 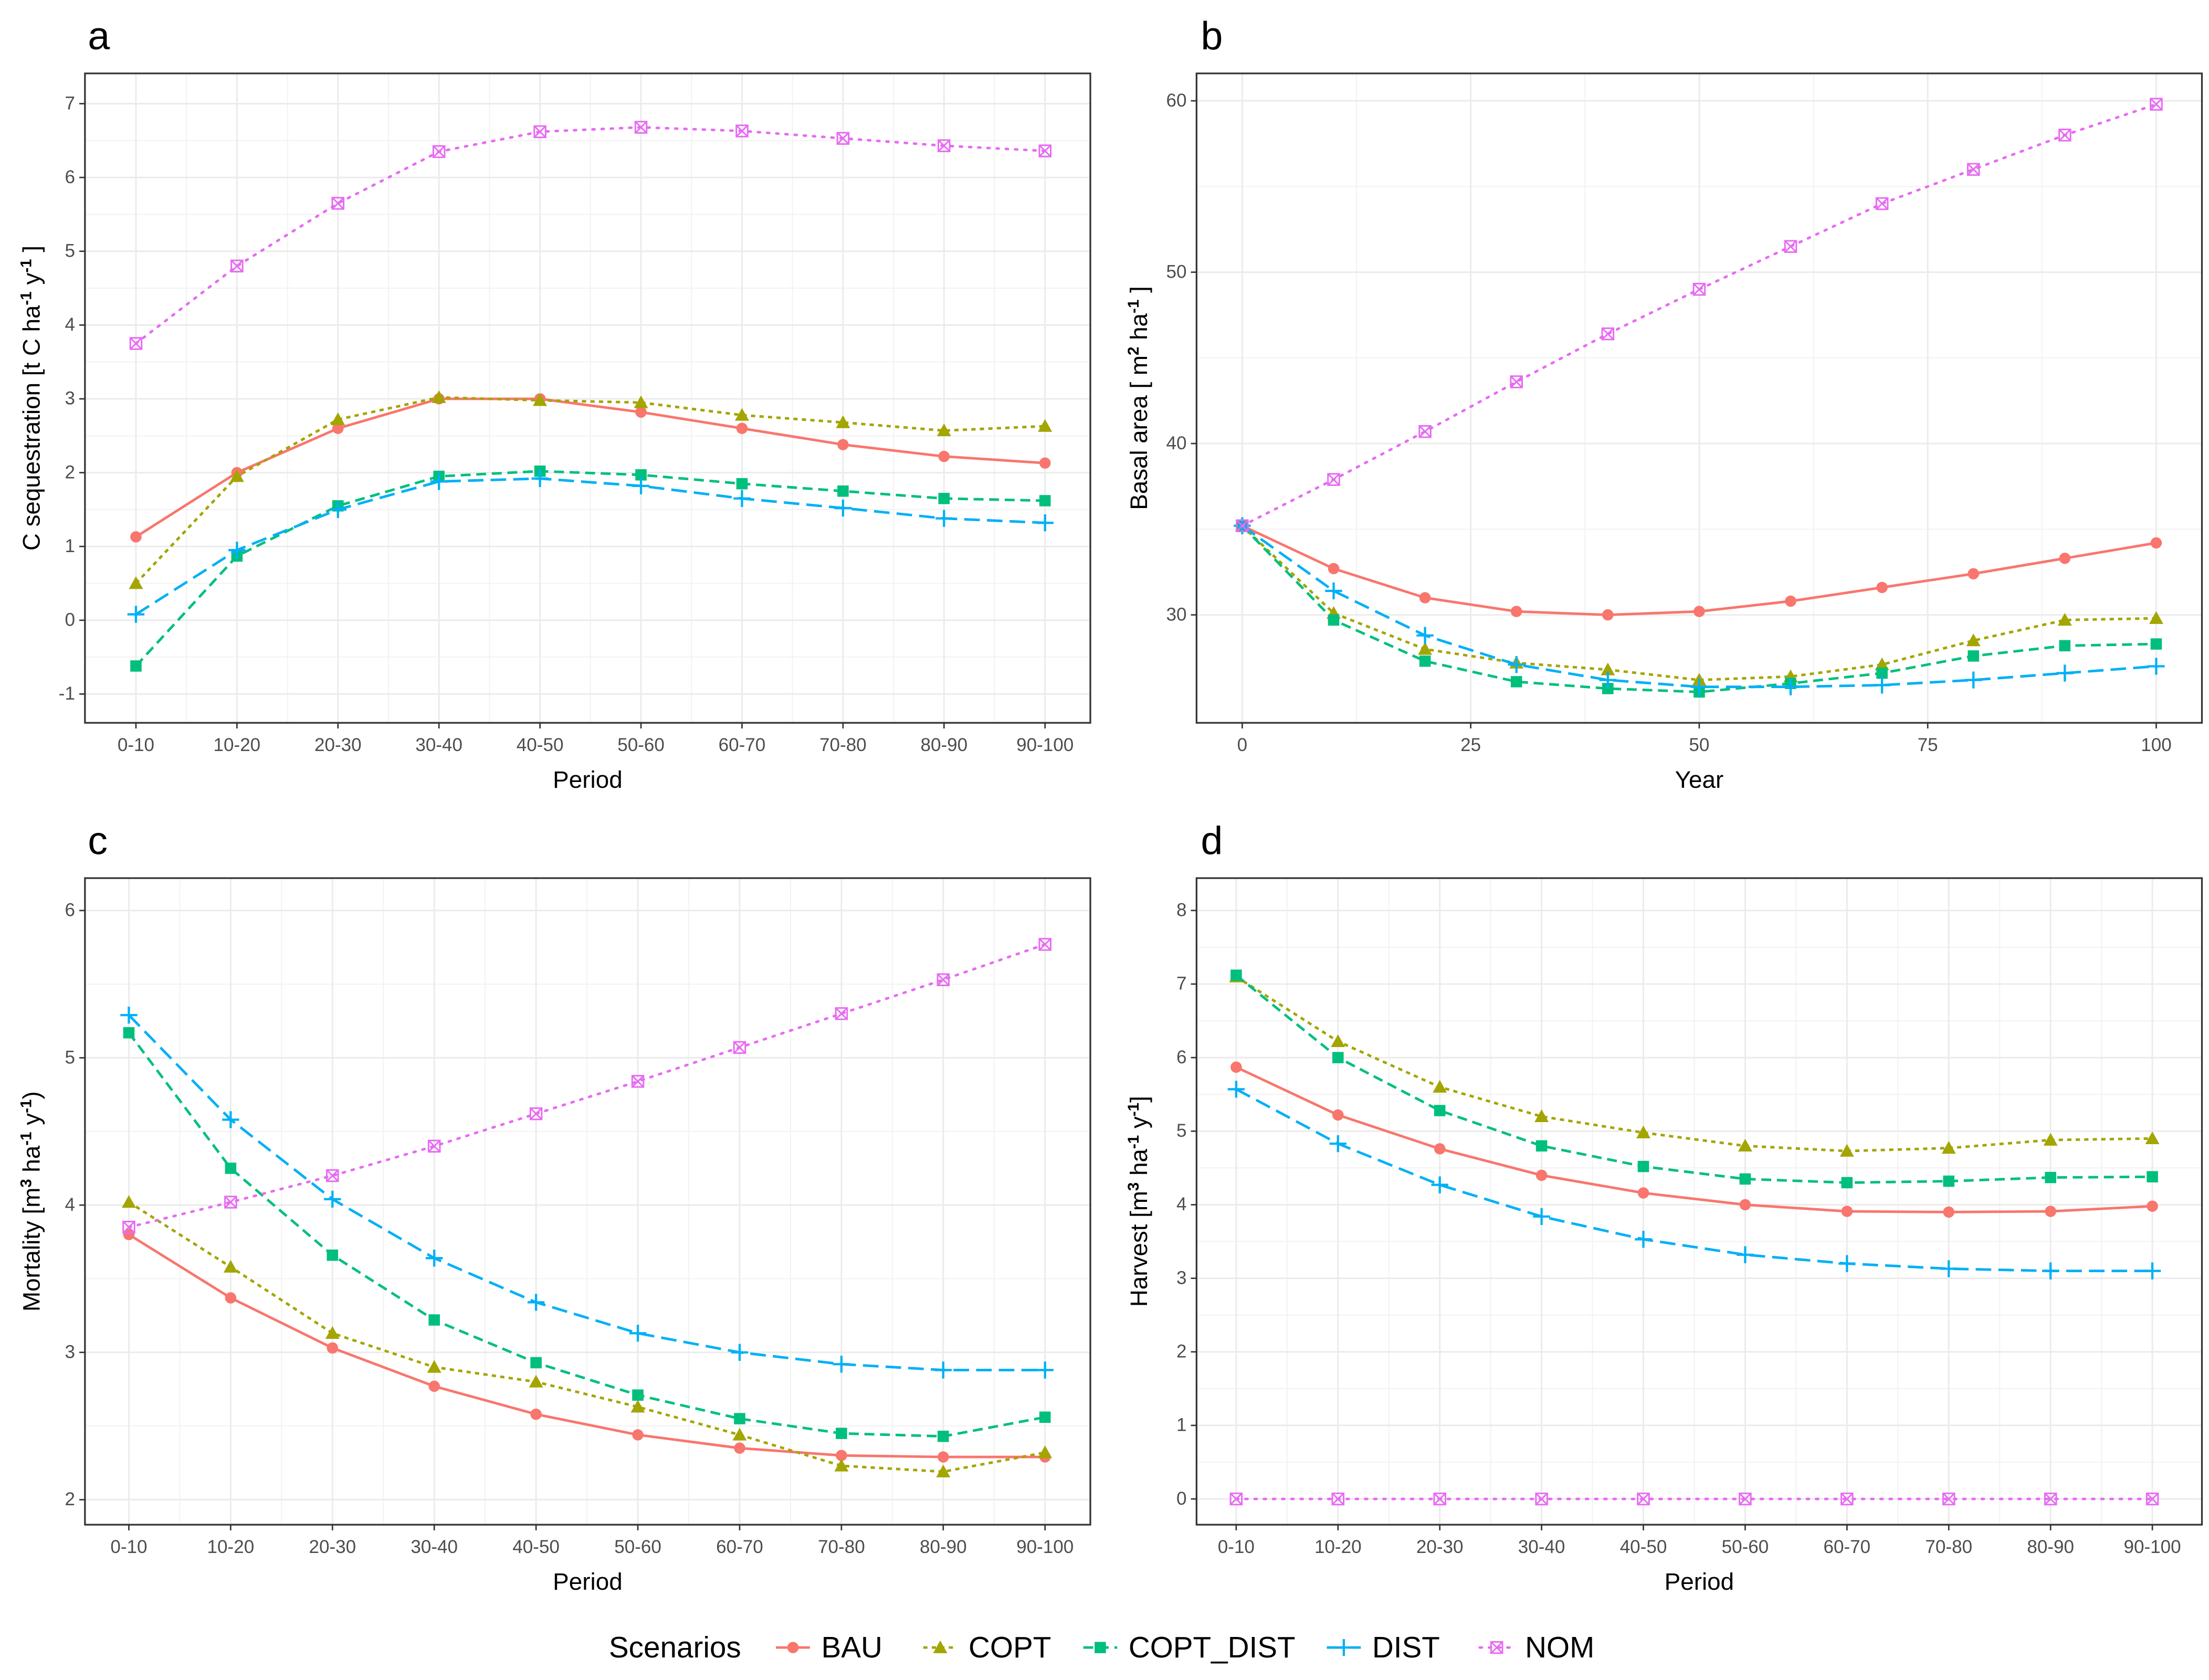 I want to click on legend-item-copt-dist: COPT_DIST, so click(x=1189, y=1647).